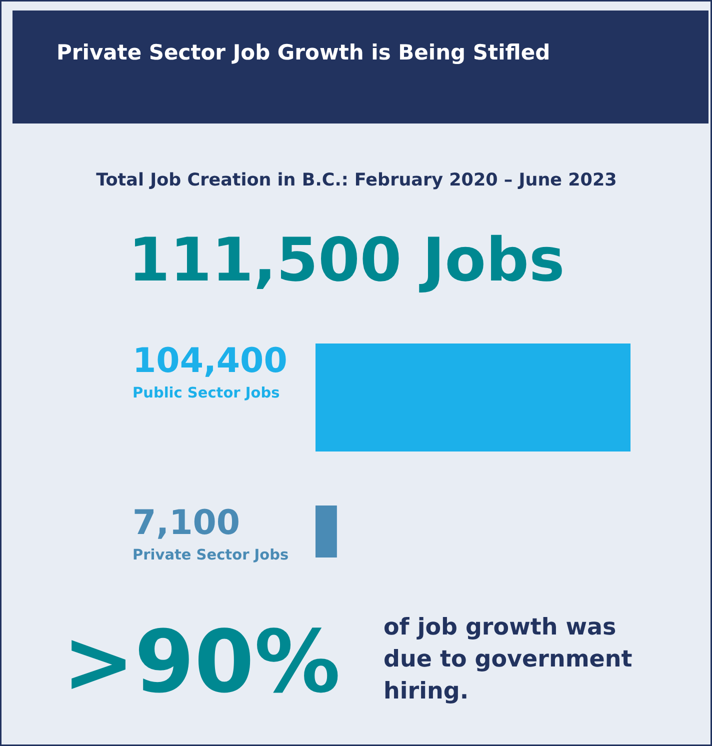  Describe the element at coordinates (508, 659) in the screenshot. I see `annotation: of job growth was due to government hiring.` at that location.